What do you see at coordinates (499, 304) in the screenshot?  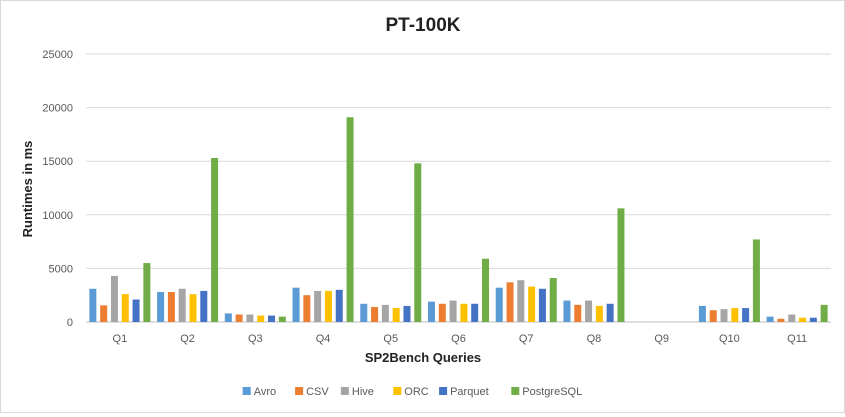 I see `bar-avro-q7` at bounding box center [499, 304].